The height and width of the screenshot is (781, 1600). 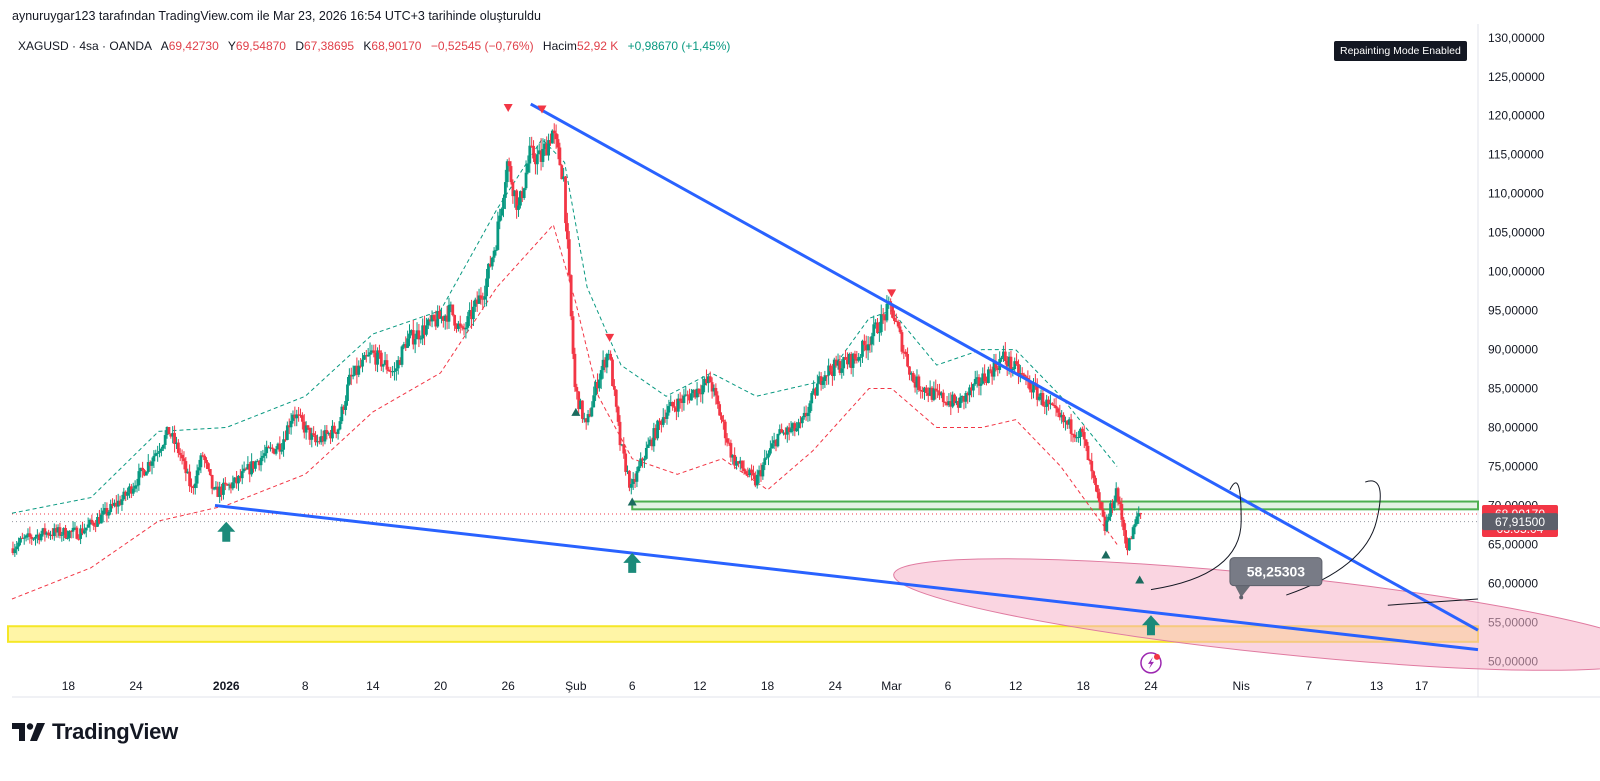 I want to click on lightning-icon, so click(x=1150, y=662).